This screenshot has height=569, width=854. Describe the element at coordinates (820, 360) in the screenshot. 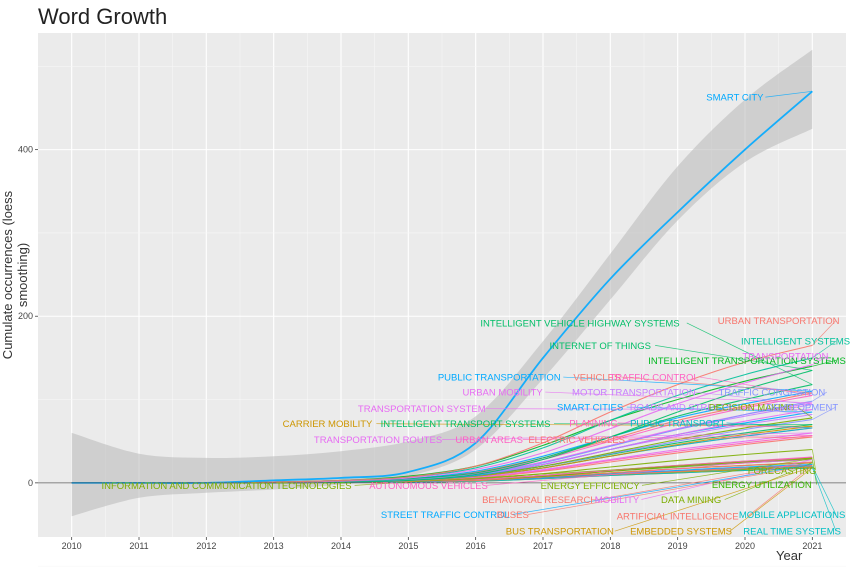

I see `leader-transportation` at that location.